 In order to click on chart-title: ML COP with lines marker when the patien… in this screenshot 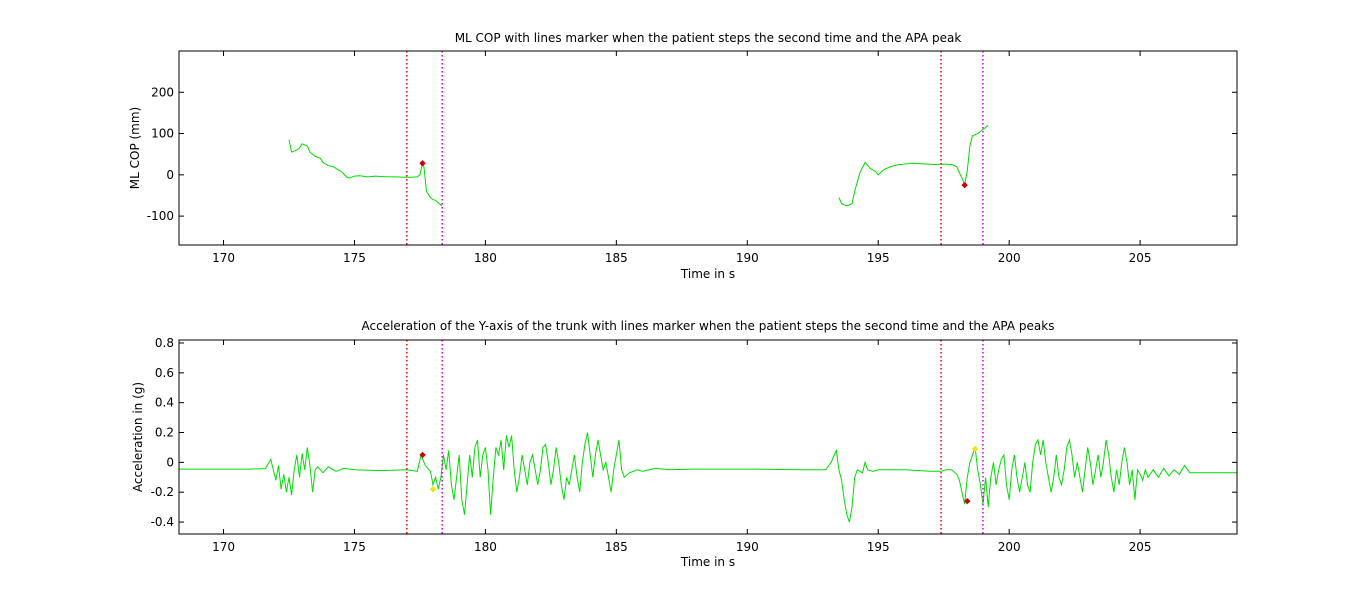, I will do `click(708, 38)`.